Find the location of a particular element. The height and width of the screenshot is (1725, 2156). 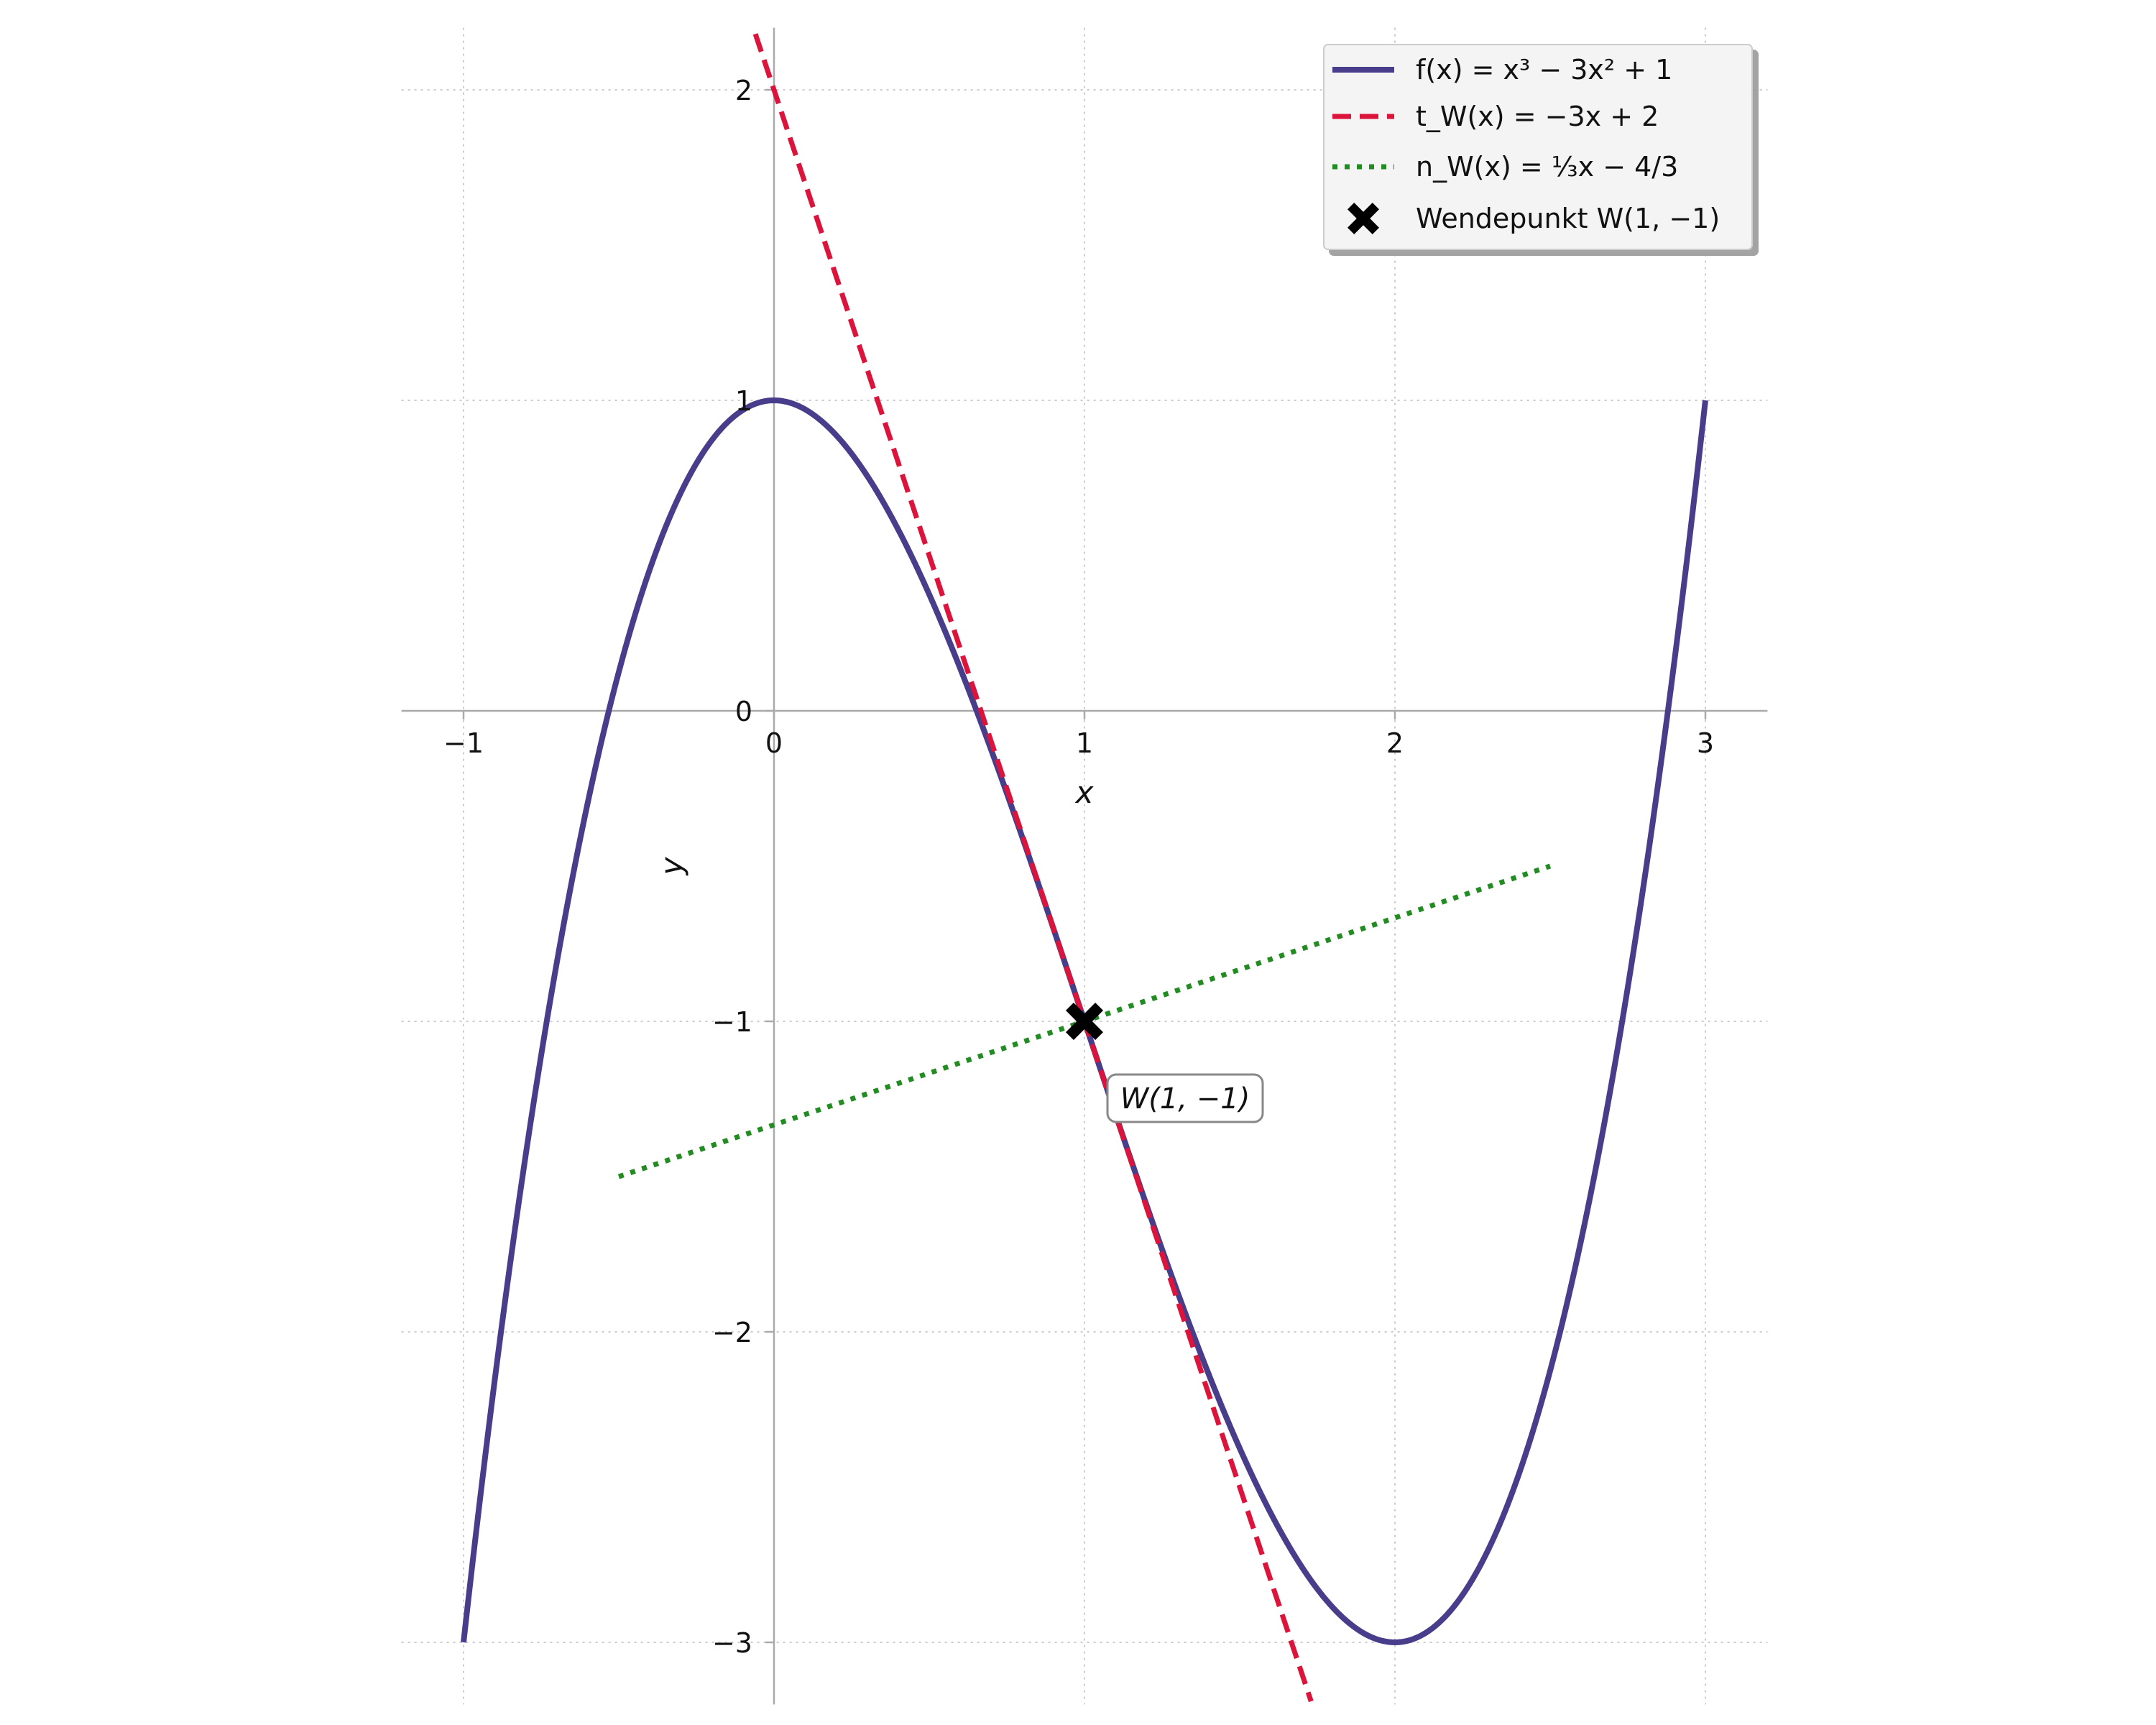

y-tick-label: −2 is located at coordinates (732, 1332).